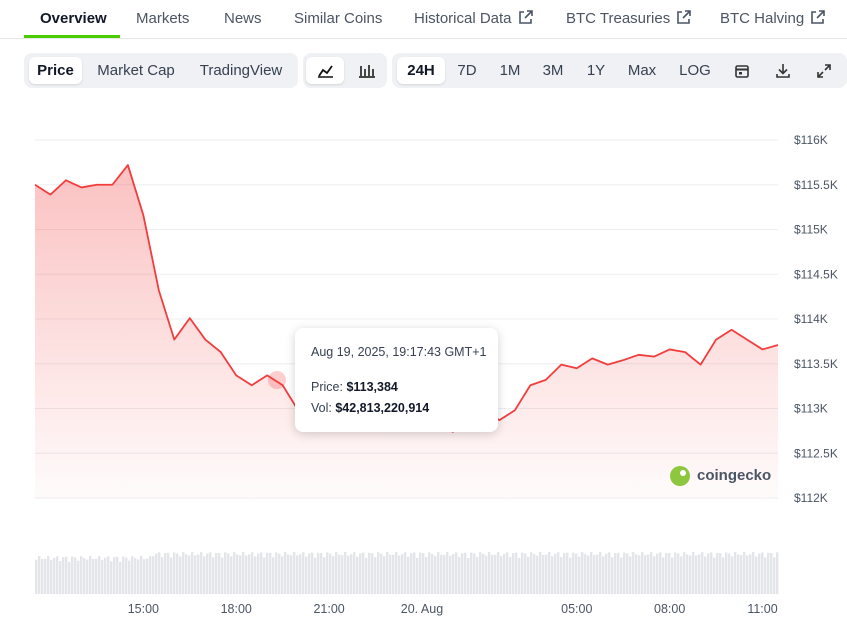  Describe the element at coordinates (811, 498) in the screenshot. I see `y-tick-label: $112K` at that location.